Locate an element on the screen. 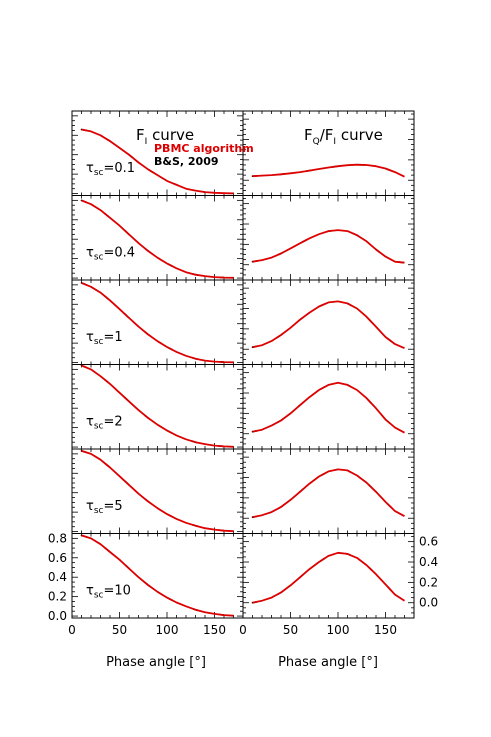  title-fi-curve: FI curve is located at coordinates (165, 136).